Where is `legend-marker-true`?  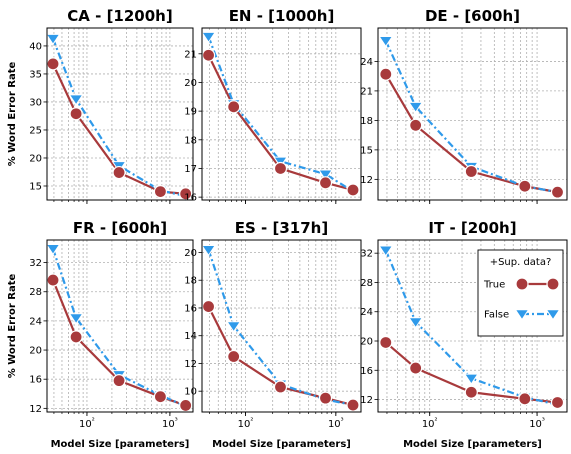
legend-marker-true is located at coordinates (522, 284).